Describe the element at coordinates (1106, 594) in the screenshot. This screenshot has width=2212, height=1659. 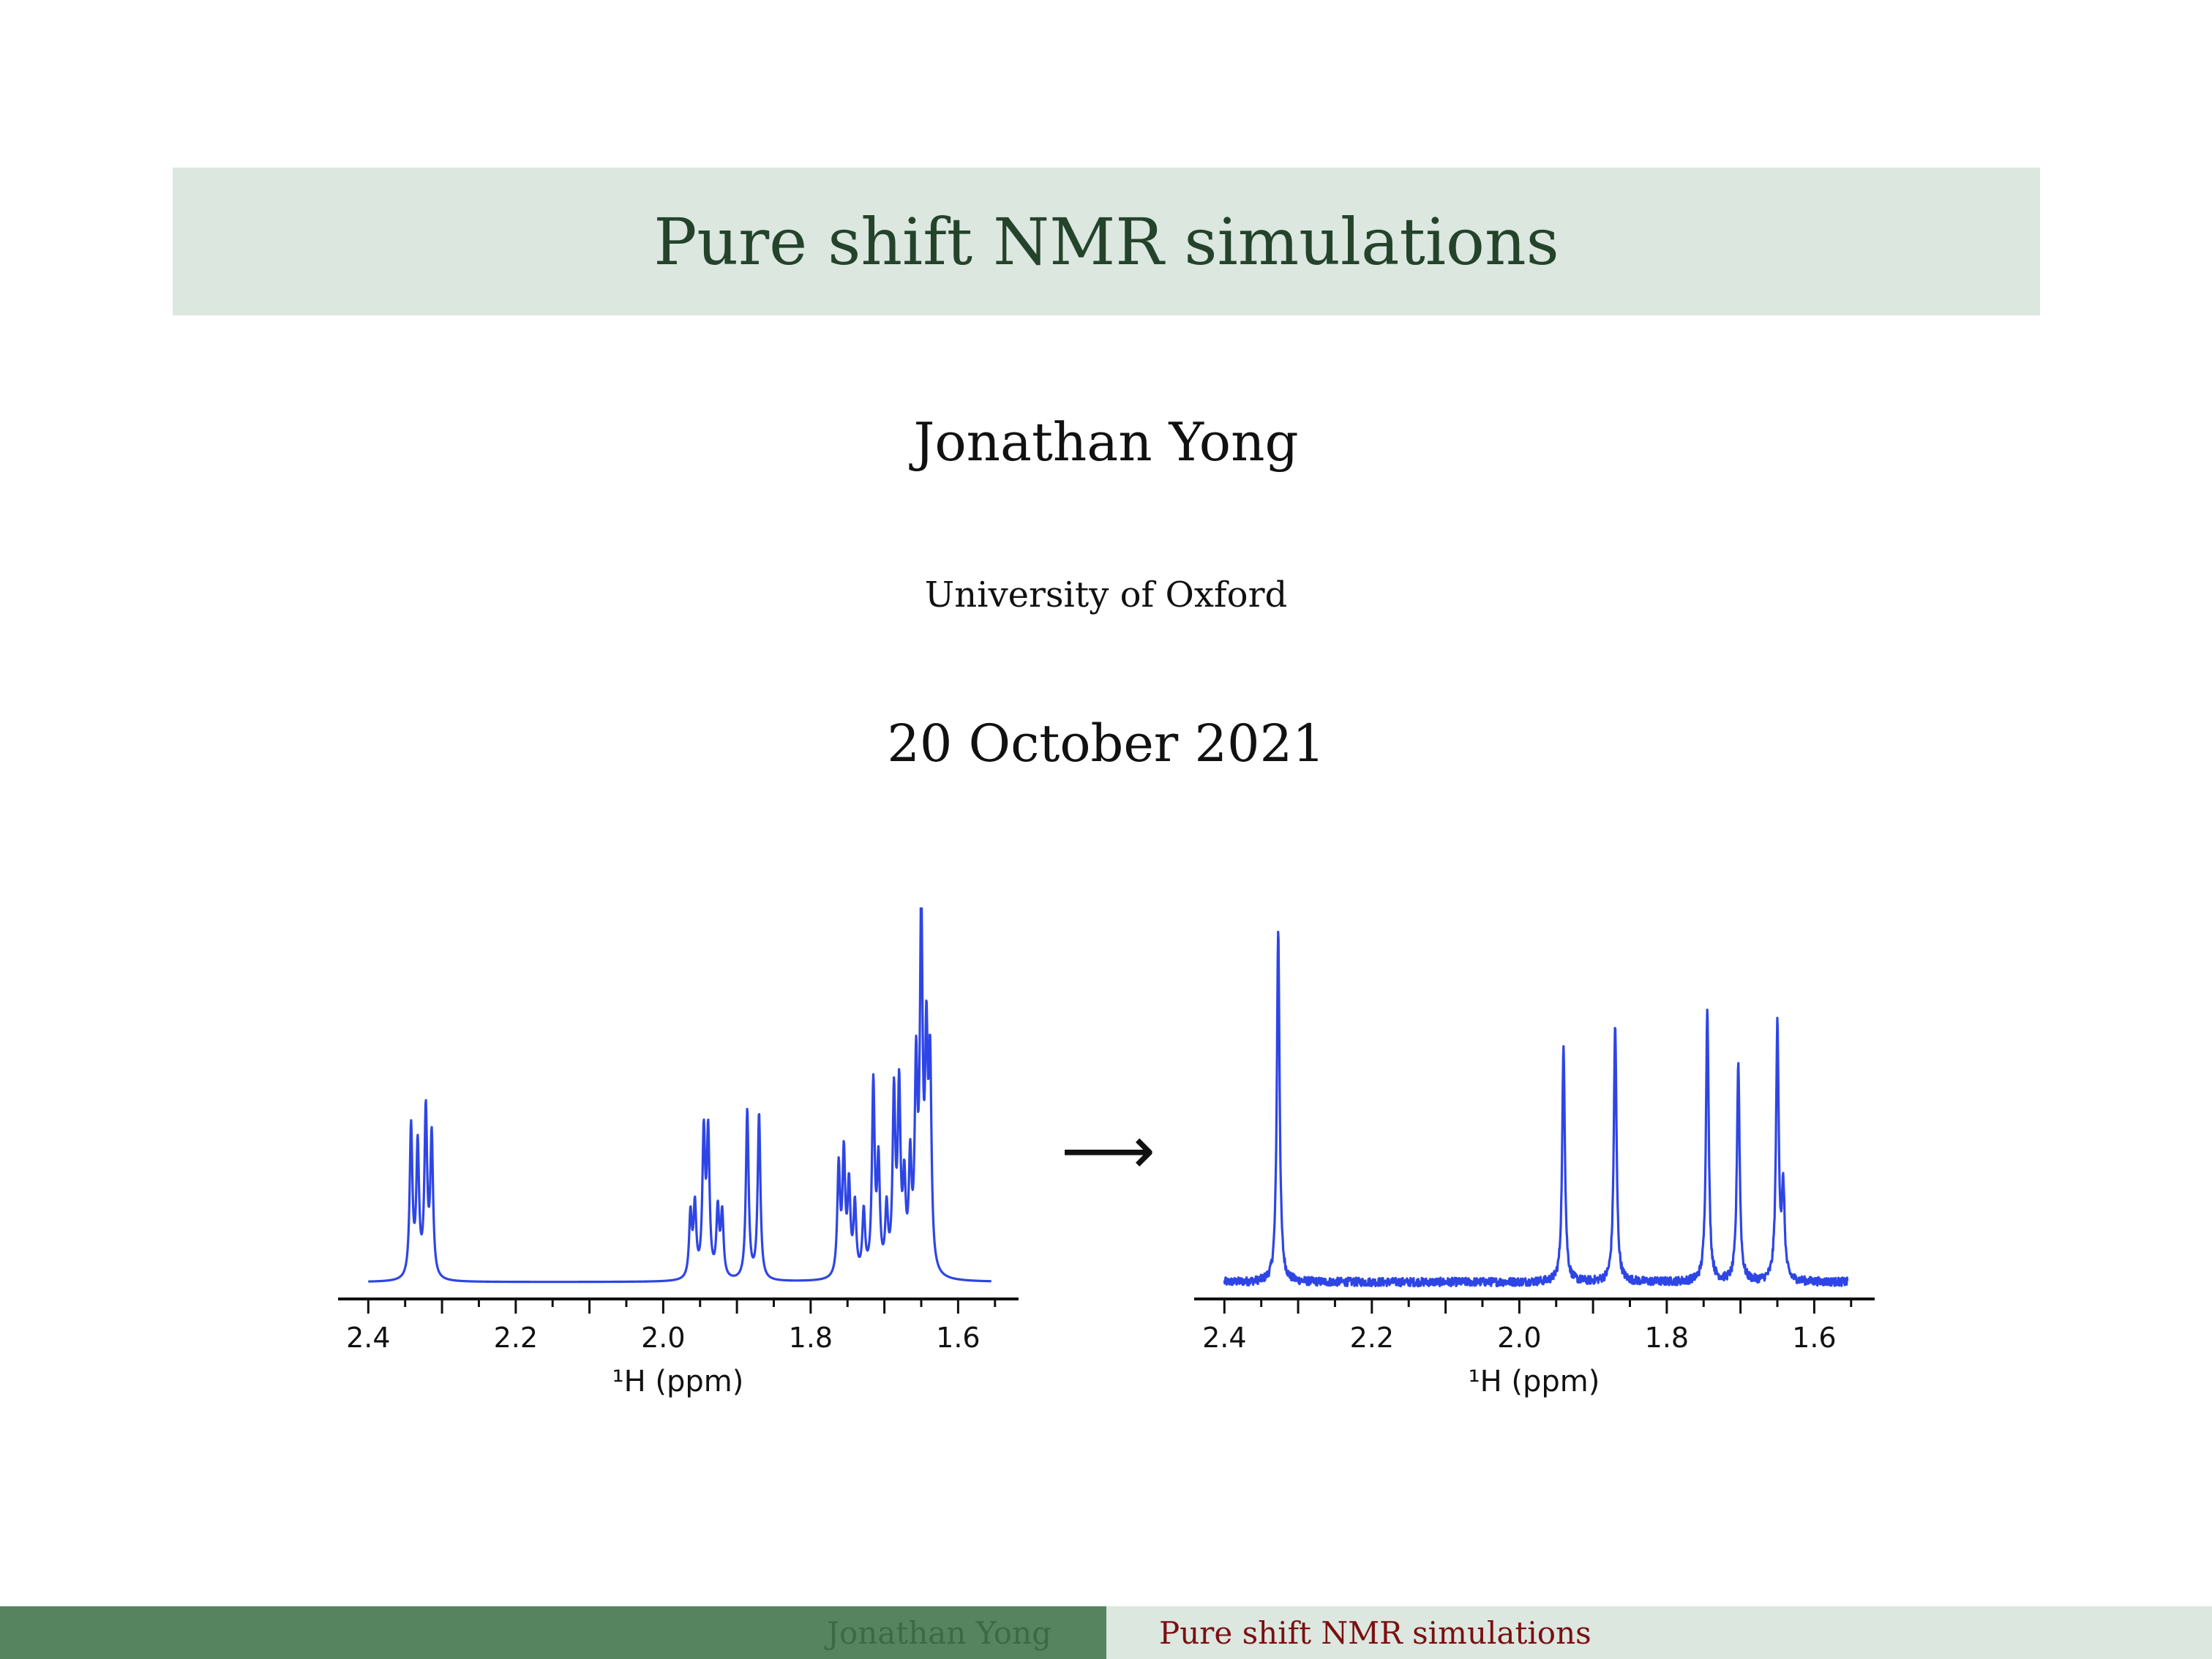
I see `institute: University of Oxford` at that location.